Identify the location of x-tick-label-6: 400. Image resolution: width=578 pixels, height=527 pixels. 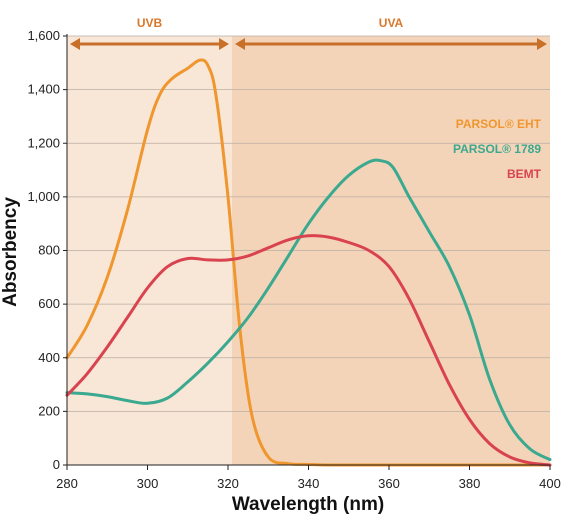
(550, 483).